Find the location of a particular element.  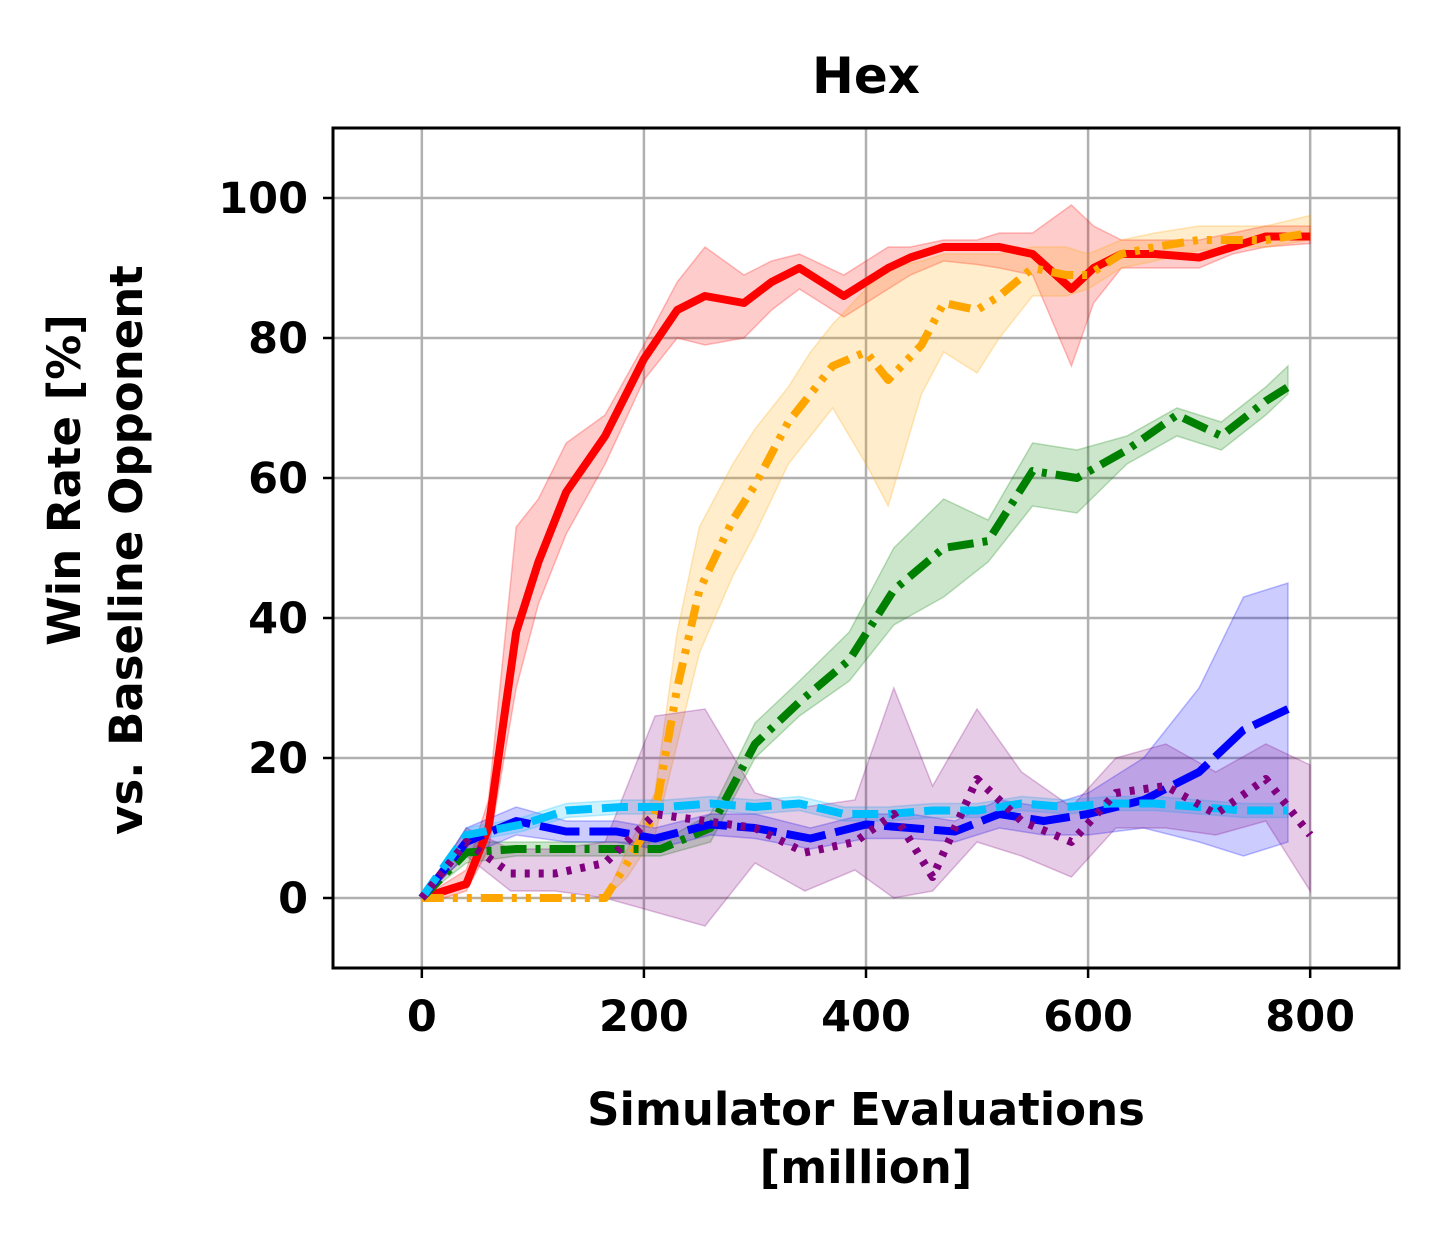

y-axis-label-line-2: vs. Baseline Opponent is located at coordinates (126, 550).